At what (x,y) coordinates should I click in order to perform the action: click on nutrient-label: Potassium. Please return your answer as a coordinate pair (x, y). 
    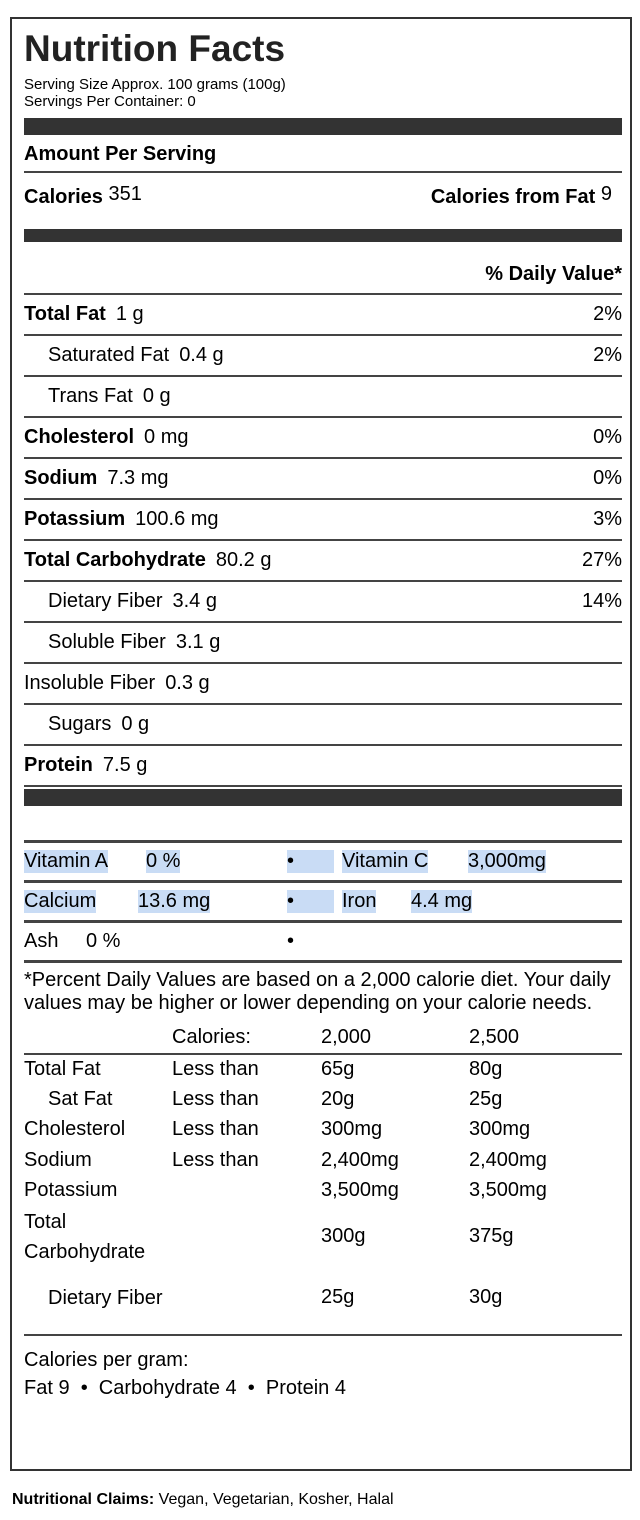
    Looking at the image, I should click on (75, 519).